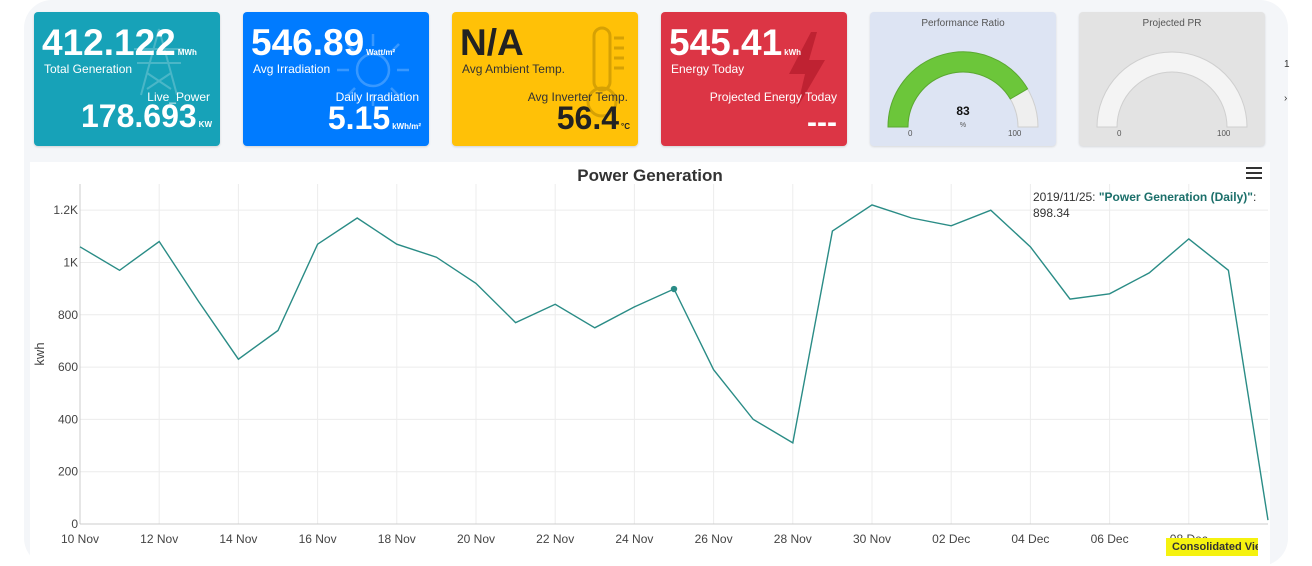 The height and width of the screenshot is (566, 1312). Describe the element at coordinates (1145, 205) in the screenshot. I see `tooltip-value: : 898.34` at that location.